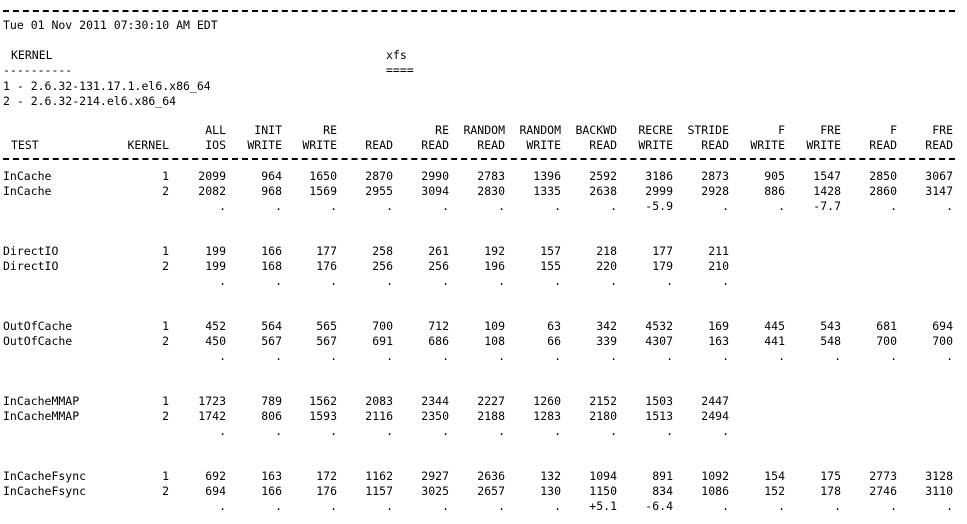 Image resolution: width=967 pixels, height=524 pixels. I want to click on metric-value: 3094, so click(435, 191).